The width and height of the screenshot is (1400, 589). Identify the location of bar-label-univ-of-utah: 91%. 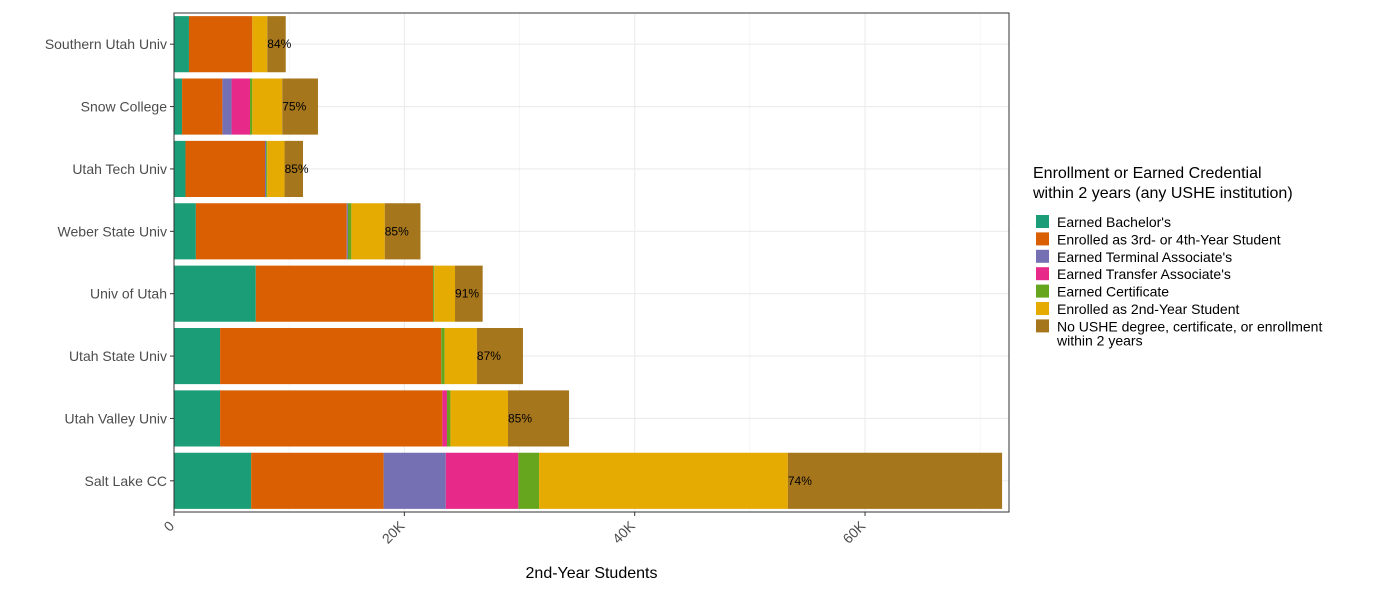
(467, 294).